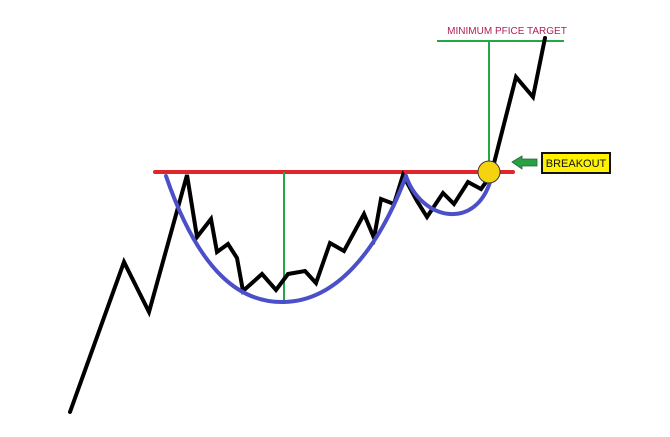 Image resolution: width=670 pixels, height=437 pixels. What do you see at coordinates (286, 239) in the screenshot?
I see `cup-curve` at bounding box center [286, 239].